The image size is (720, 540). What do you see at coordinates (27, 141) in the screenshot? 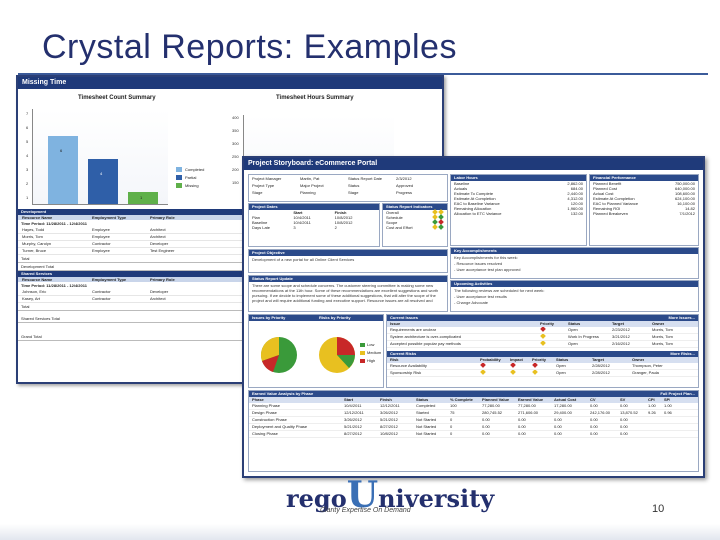
I see `y-tick: 5` at bounding box center [27, 141].